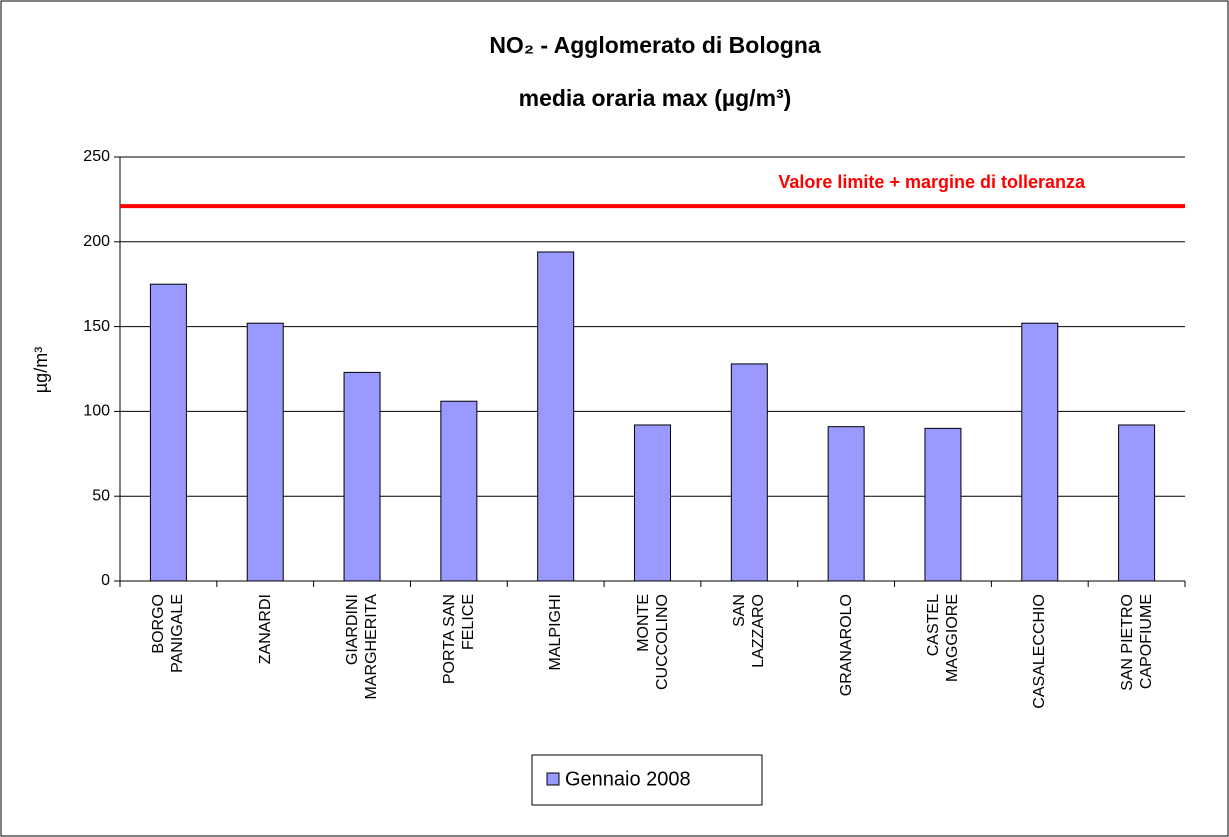  Describe the element at coordinates (41, 370) in the screenshot. I see `y-axis-label: µg/m³` at that location.